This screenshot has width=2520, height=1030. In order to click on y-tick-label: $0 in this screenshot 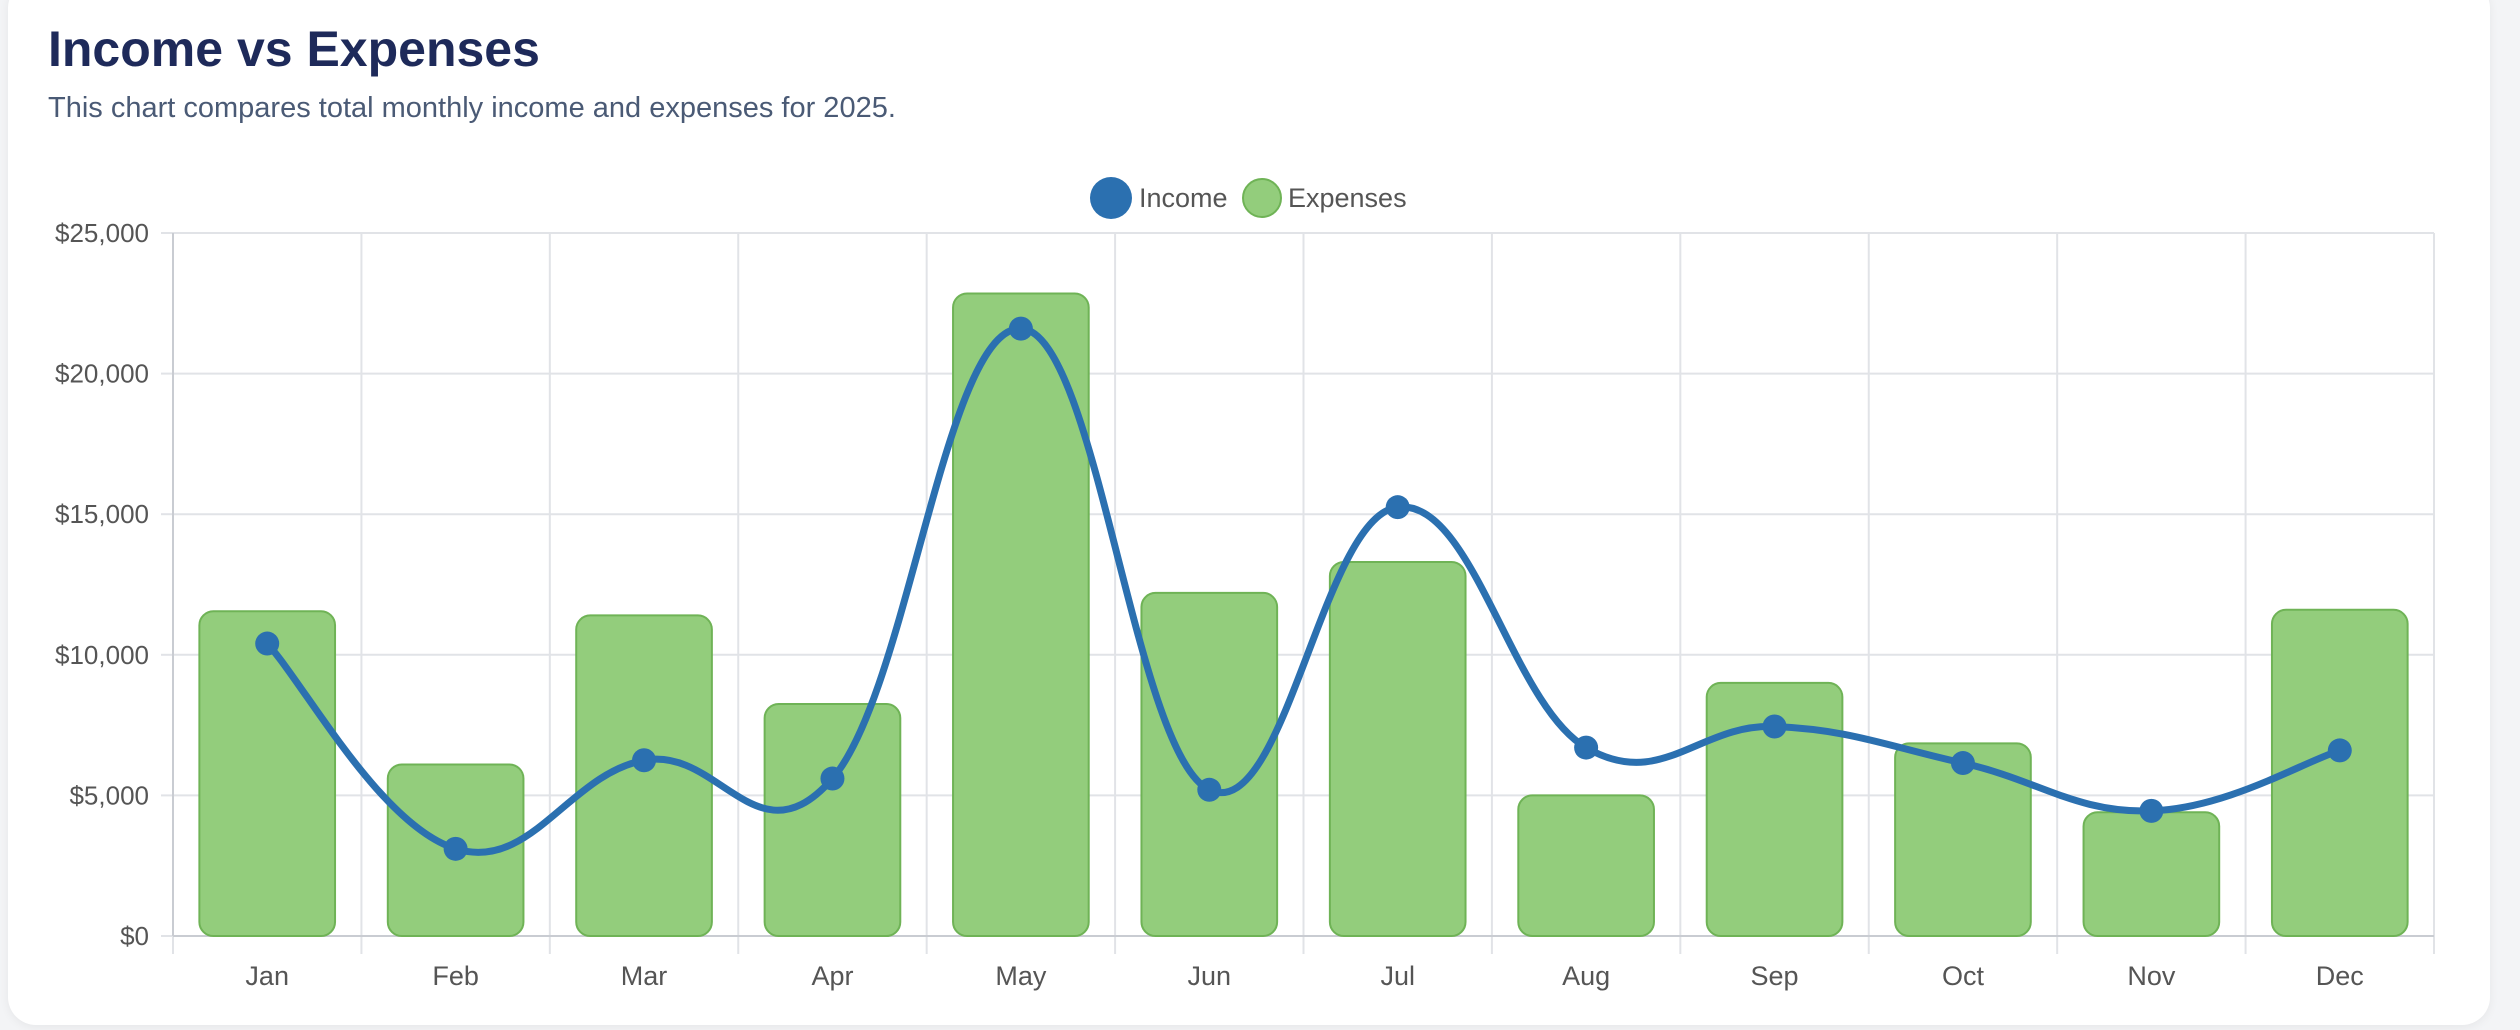, I will do `click(134, 936)`.